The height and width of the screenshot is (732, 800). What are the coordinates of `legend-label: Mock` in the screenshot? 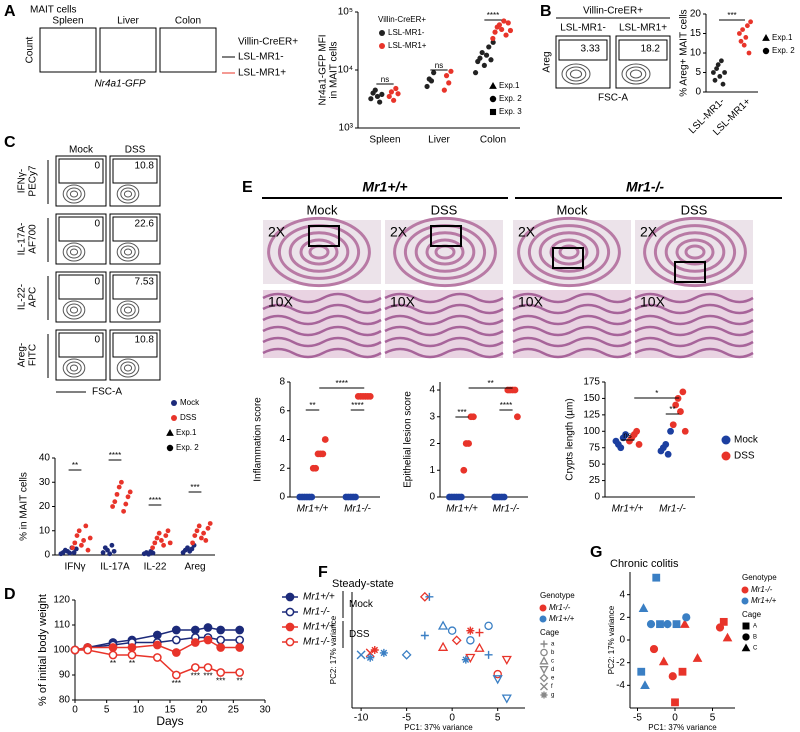 It's located at (190, 402).